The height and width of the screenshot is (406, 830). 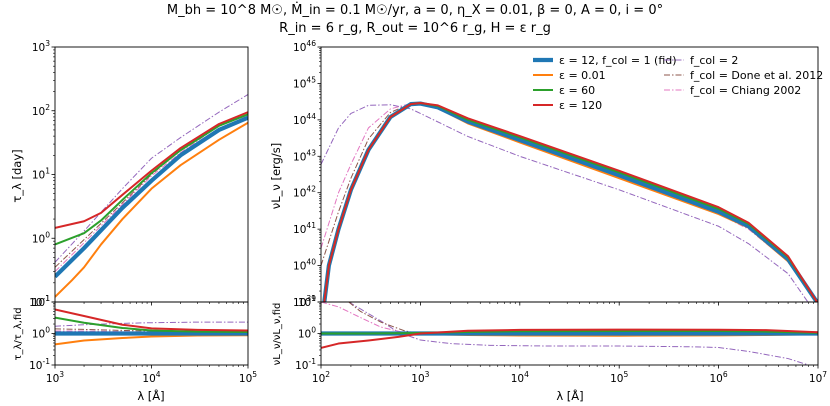 I want to click on sed-y-axis-label: νL_ν [erg/s], so click(x=276, y=176).